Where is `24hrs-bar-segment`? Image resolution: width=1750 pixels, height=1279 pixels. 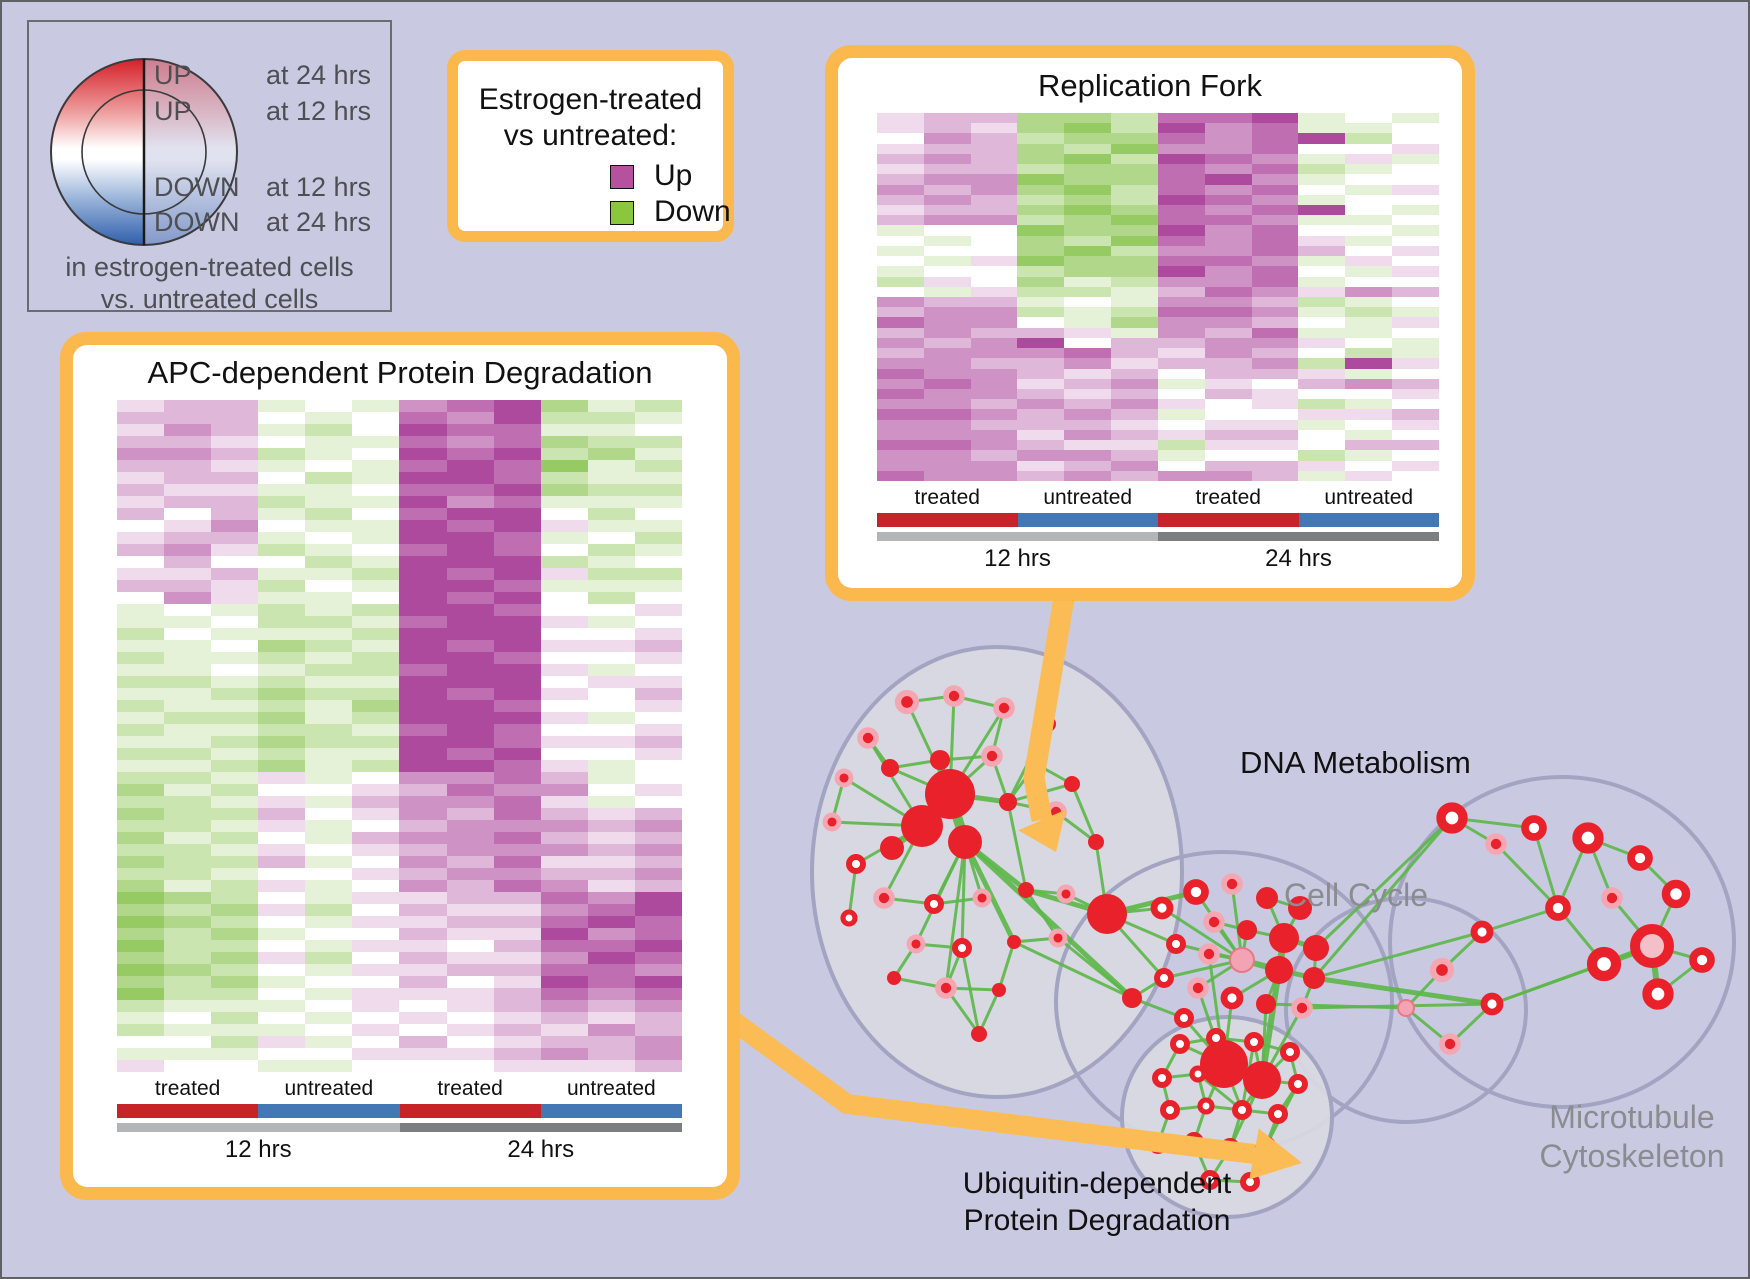 24hrs-bar-segment is located at coordinates (540, 1127).